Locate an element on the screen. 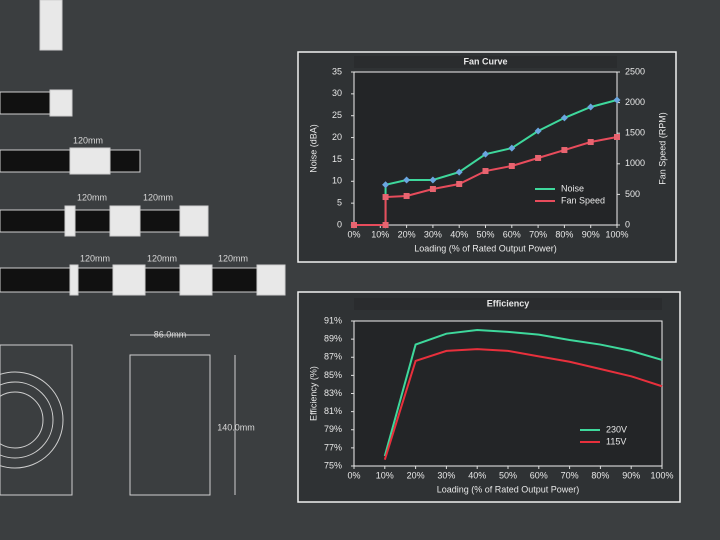 This screenshot has width=720, height=540. y-tick-label: 77% is located at coordinates (333, 447).